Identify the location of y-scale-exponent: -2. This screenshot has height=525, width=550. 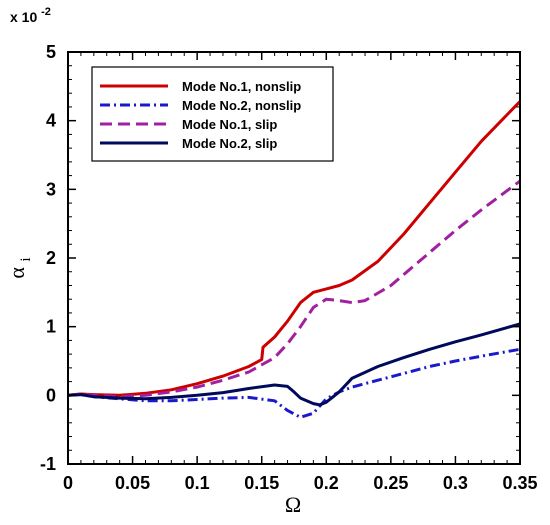
(46, 12).